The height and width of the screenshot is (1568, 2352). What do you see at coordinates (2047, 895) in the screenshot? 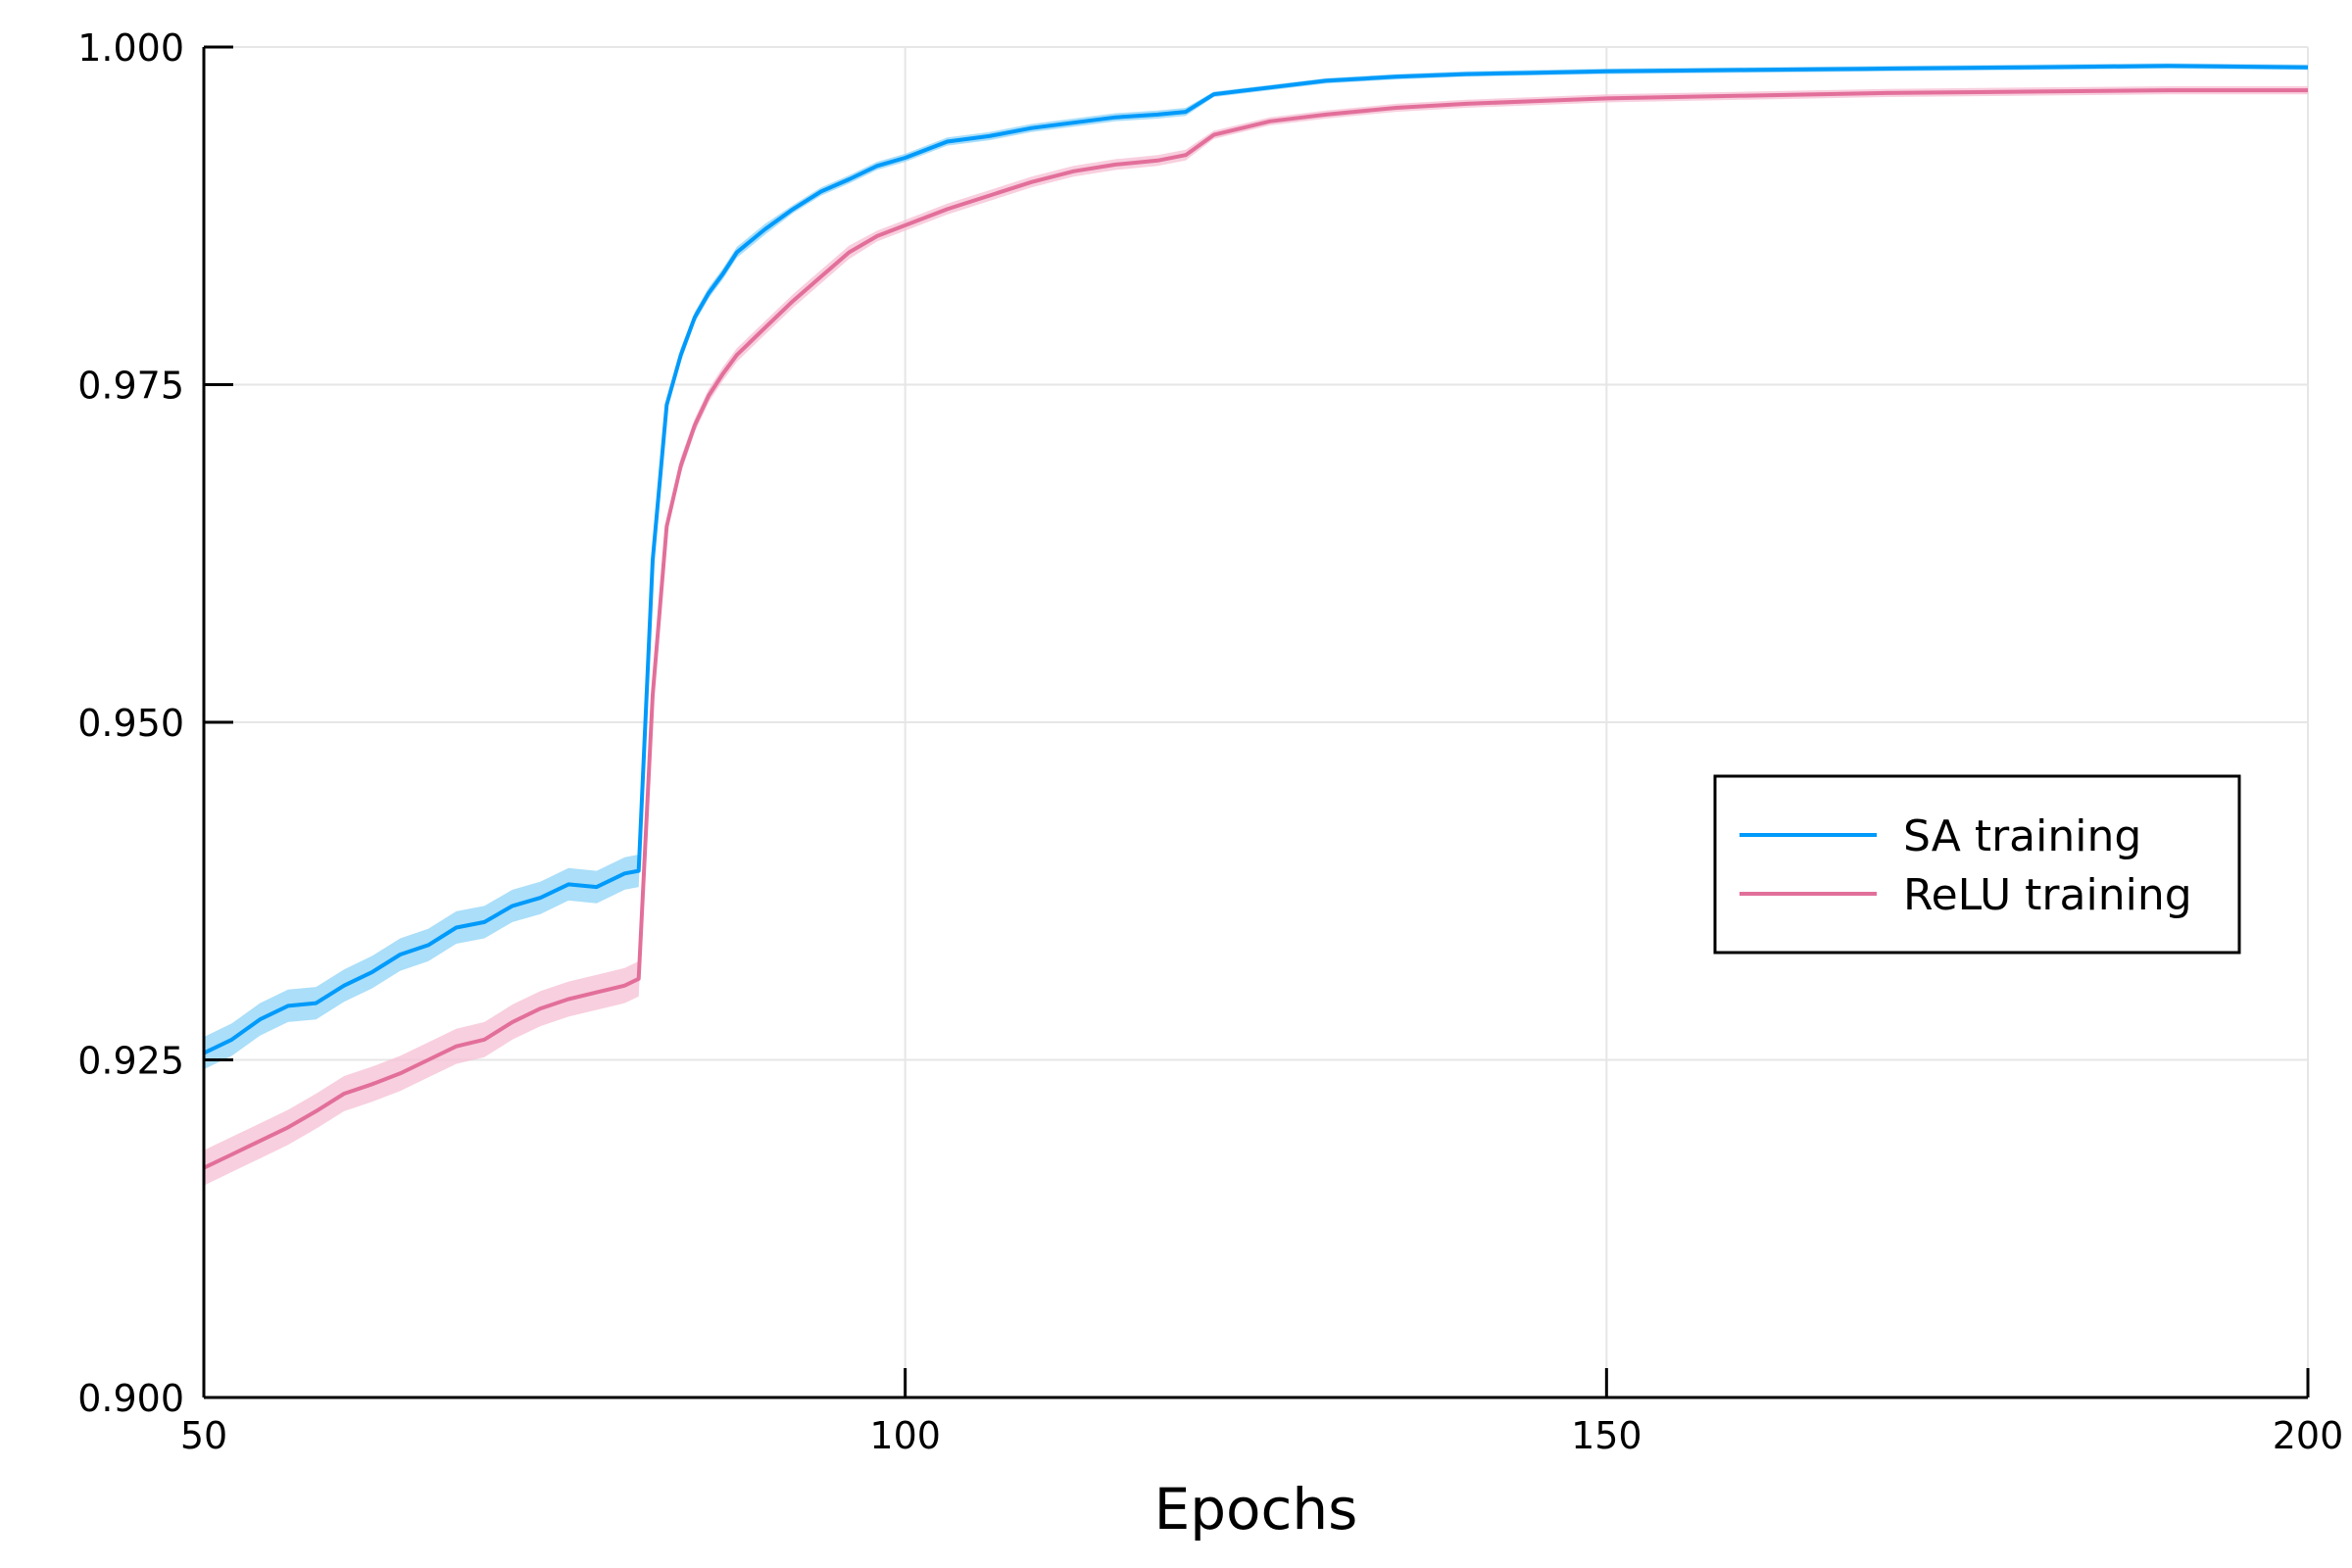
I see `legend-label: ReLU training` at bounding box center [2047, 895].